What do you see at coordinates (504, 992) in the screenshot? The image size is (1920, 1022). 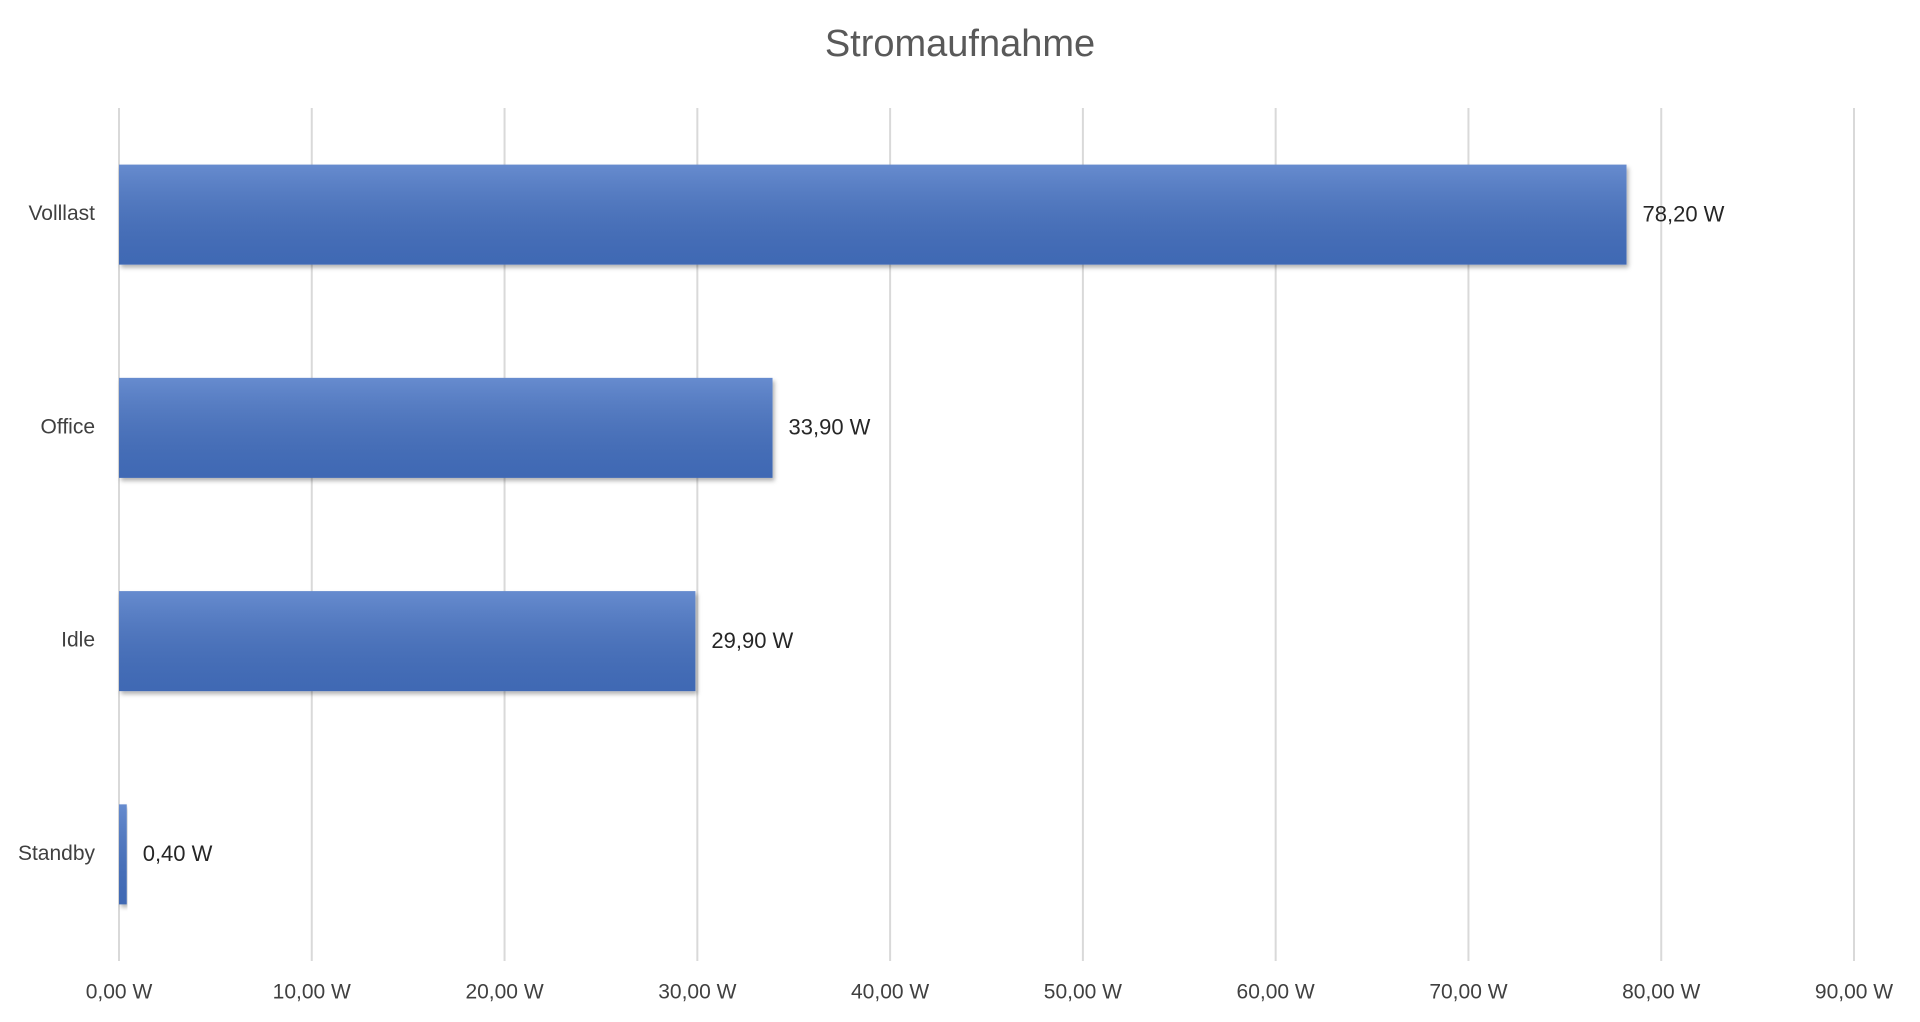 I see `x-tick-label: 20,00 W` at bounding box center [504, 992].